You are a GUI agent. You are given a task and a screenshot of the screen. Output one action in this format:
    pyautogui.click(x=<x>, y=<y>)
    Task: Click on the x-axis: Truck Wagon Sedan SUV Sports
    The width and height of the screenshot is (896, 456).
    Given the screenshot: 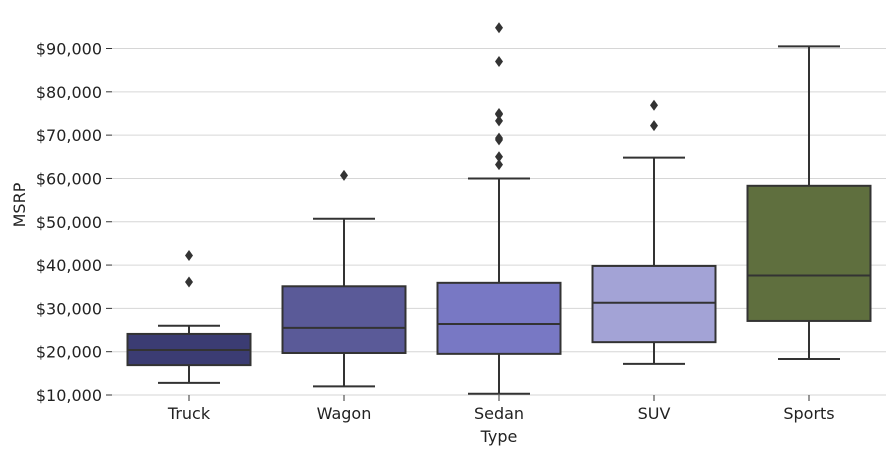 What is the action you would take?
    pyautogui.click(x=501, y=409)
    